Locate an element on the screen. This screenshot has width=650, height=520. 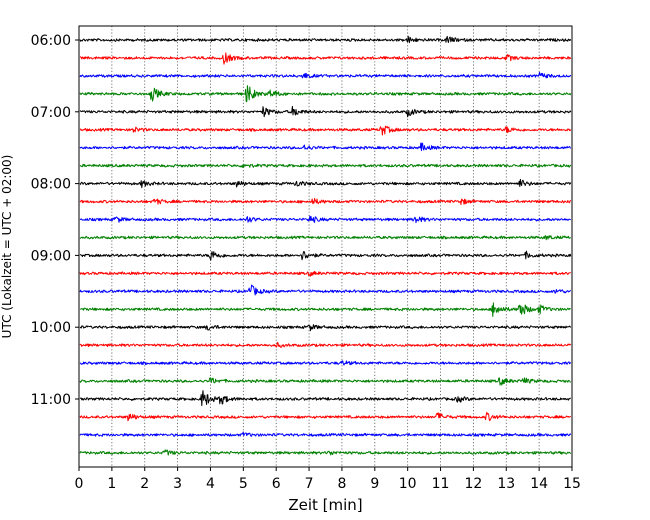
y-tick-label: 06:00 is located at coordinates (51, 41).